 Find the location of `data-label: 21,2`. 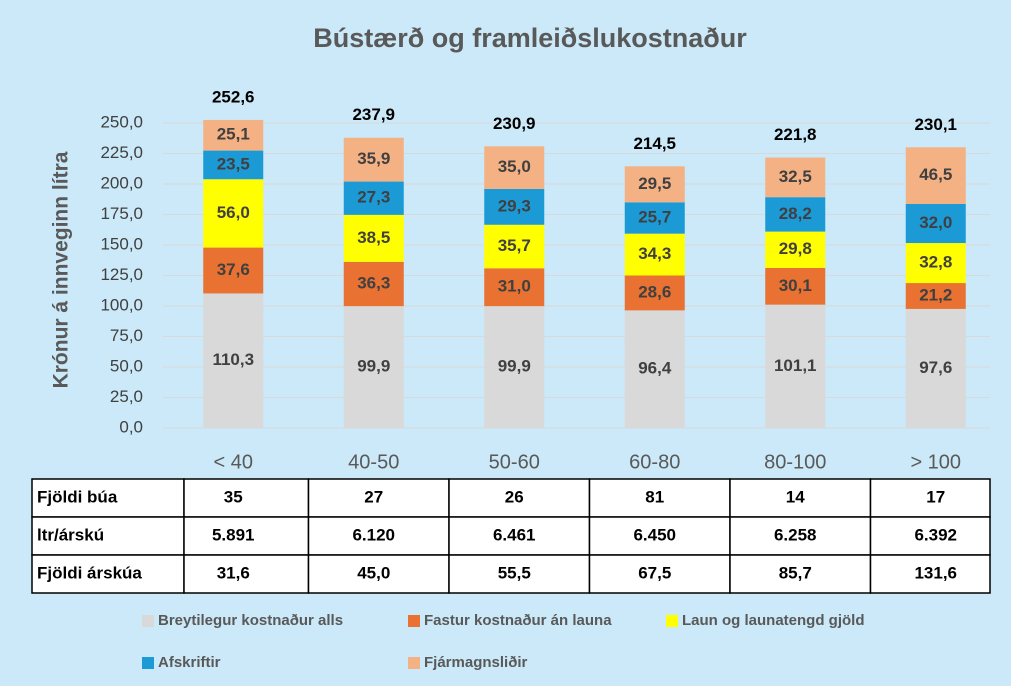

data-label: 21,2 is located at coordinates (935, 294).